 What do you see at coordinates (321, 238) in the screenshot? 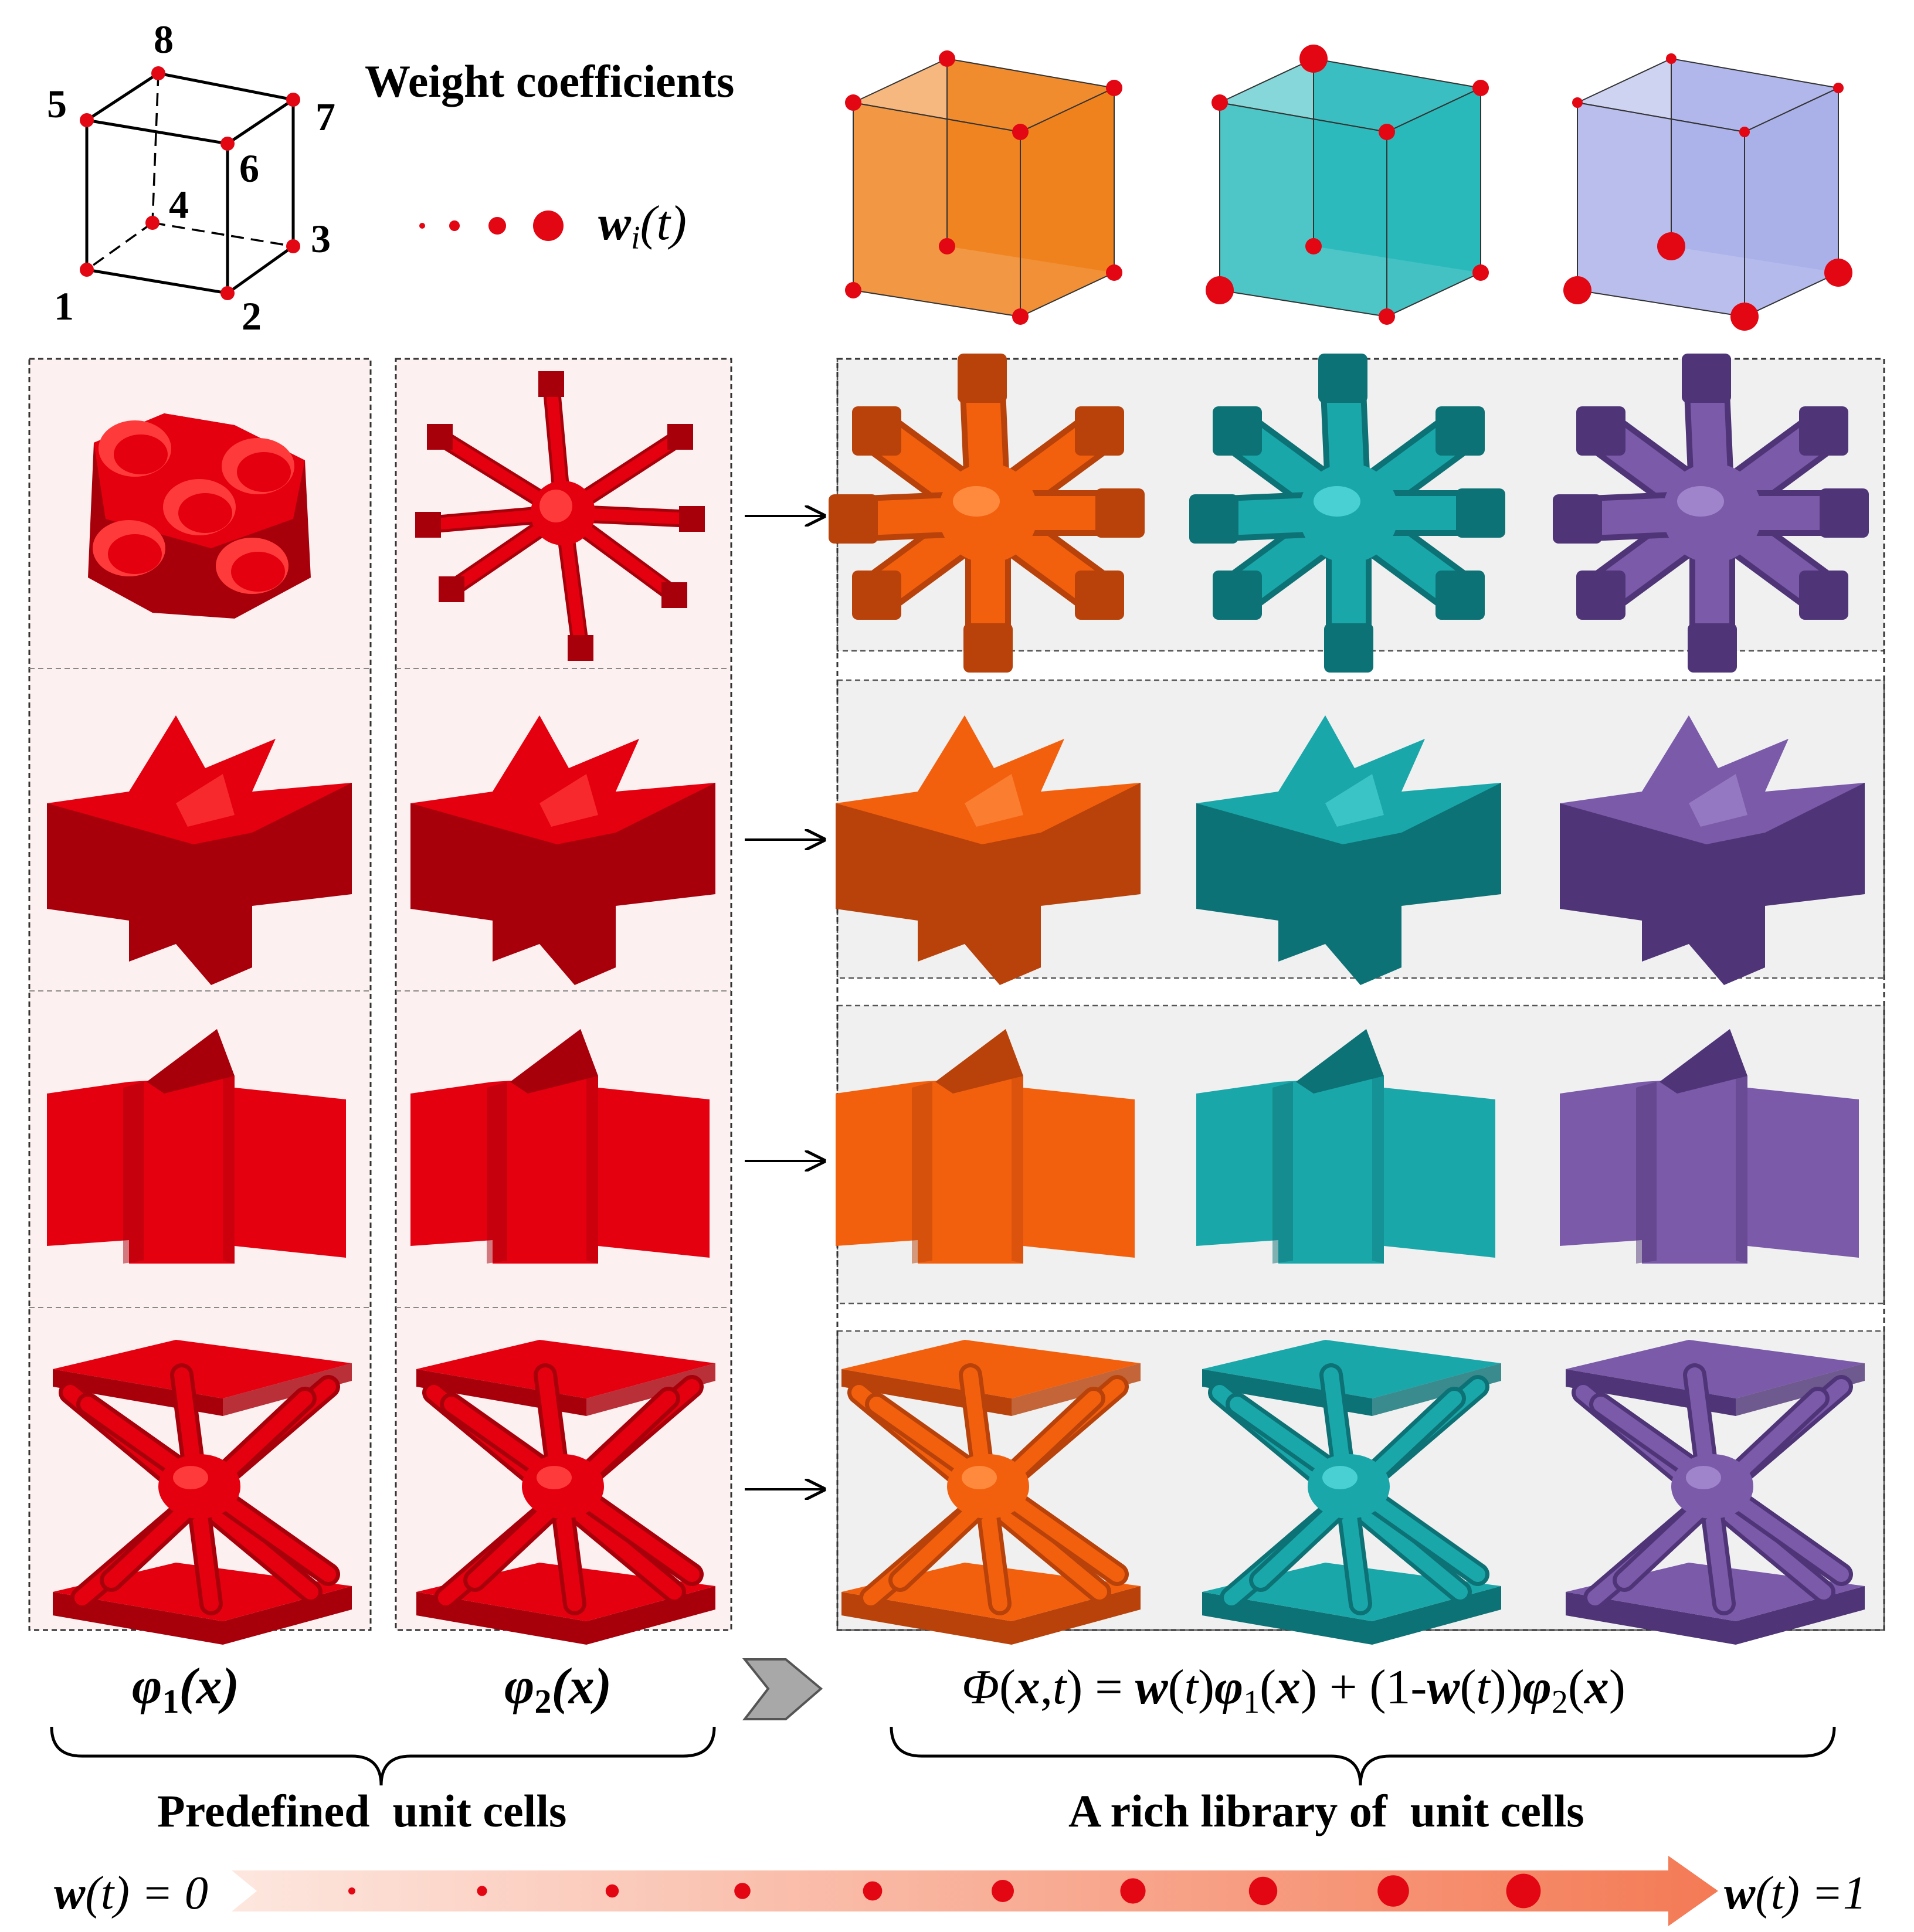
I see `vertex-label-3: 3` at bounding box center [321, 238].